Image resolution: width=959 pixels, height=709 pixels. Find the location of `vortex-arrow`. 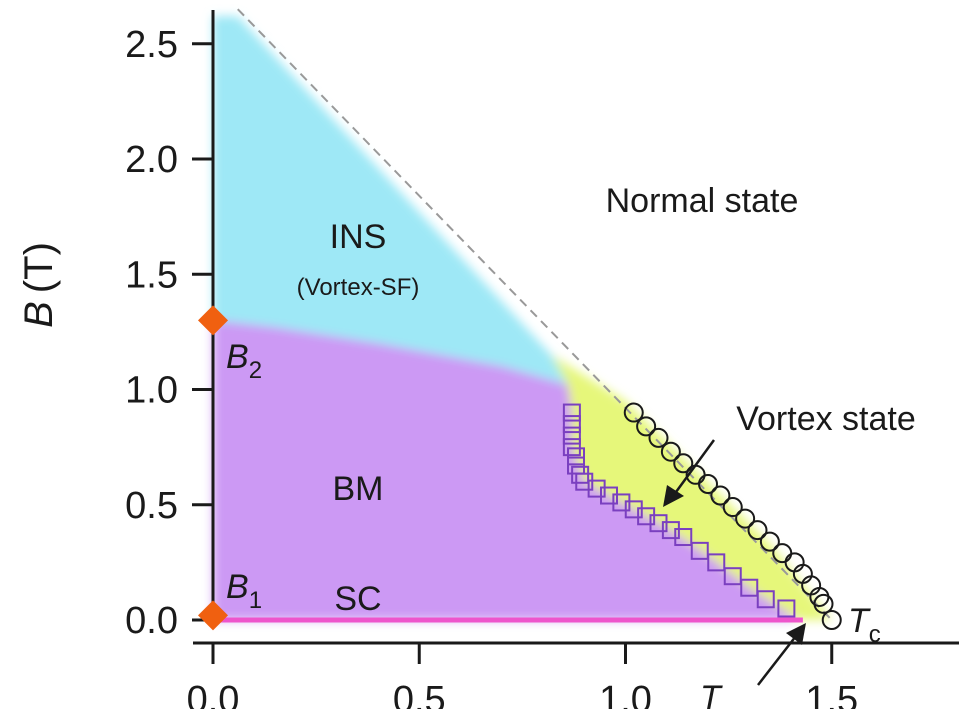

vortex-arrow is located at coordinates (689, 473).